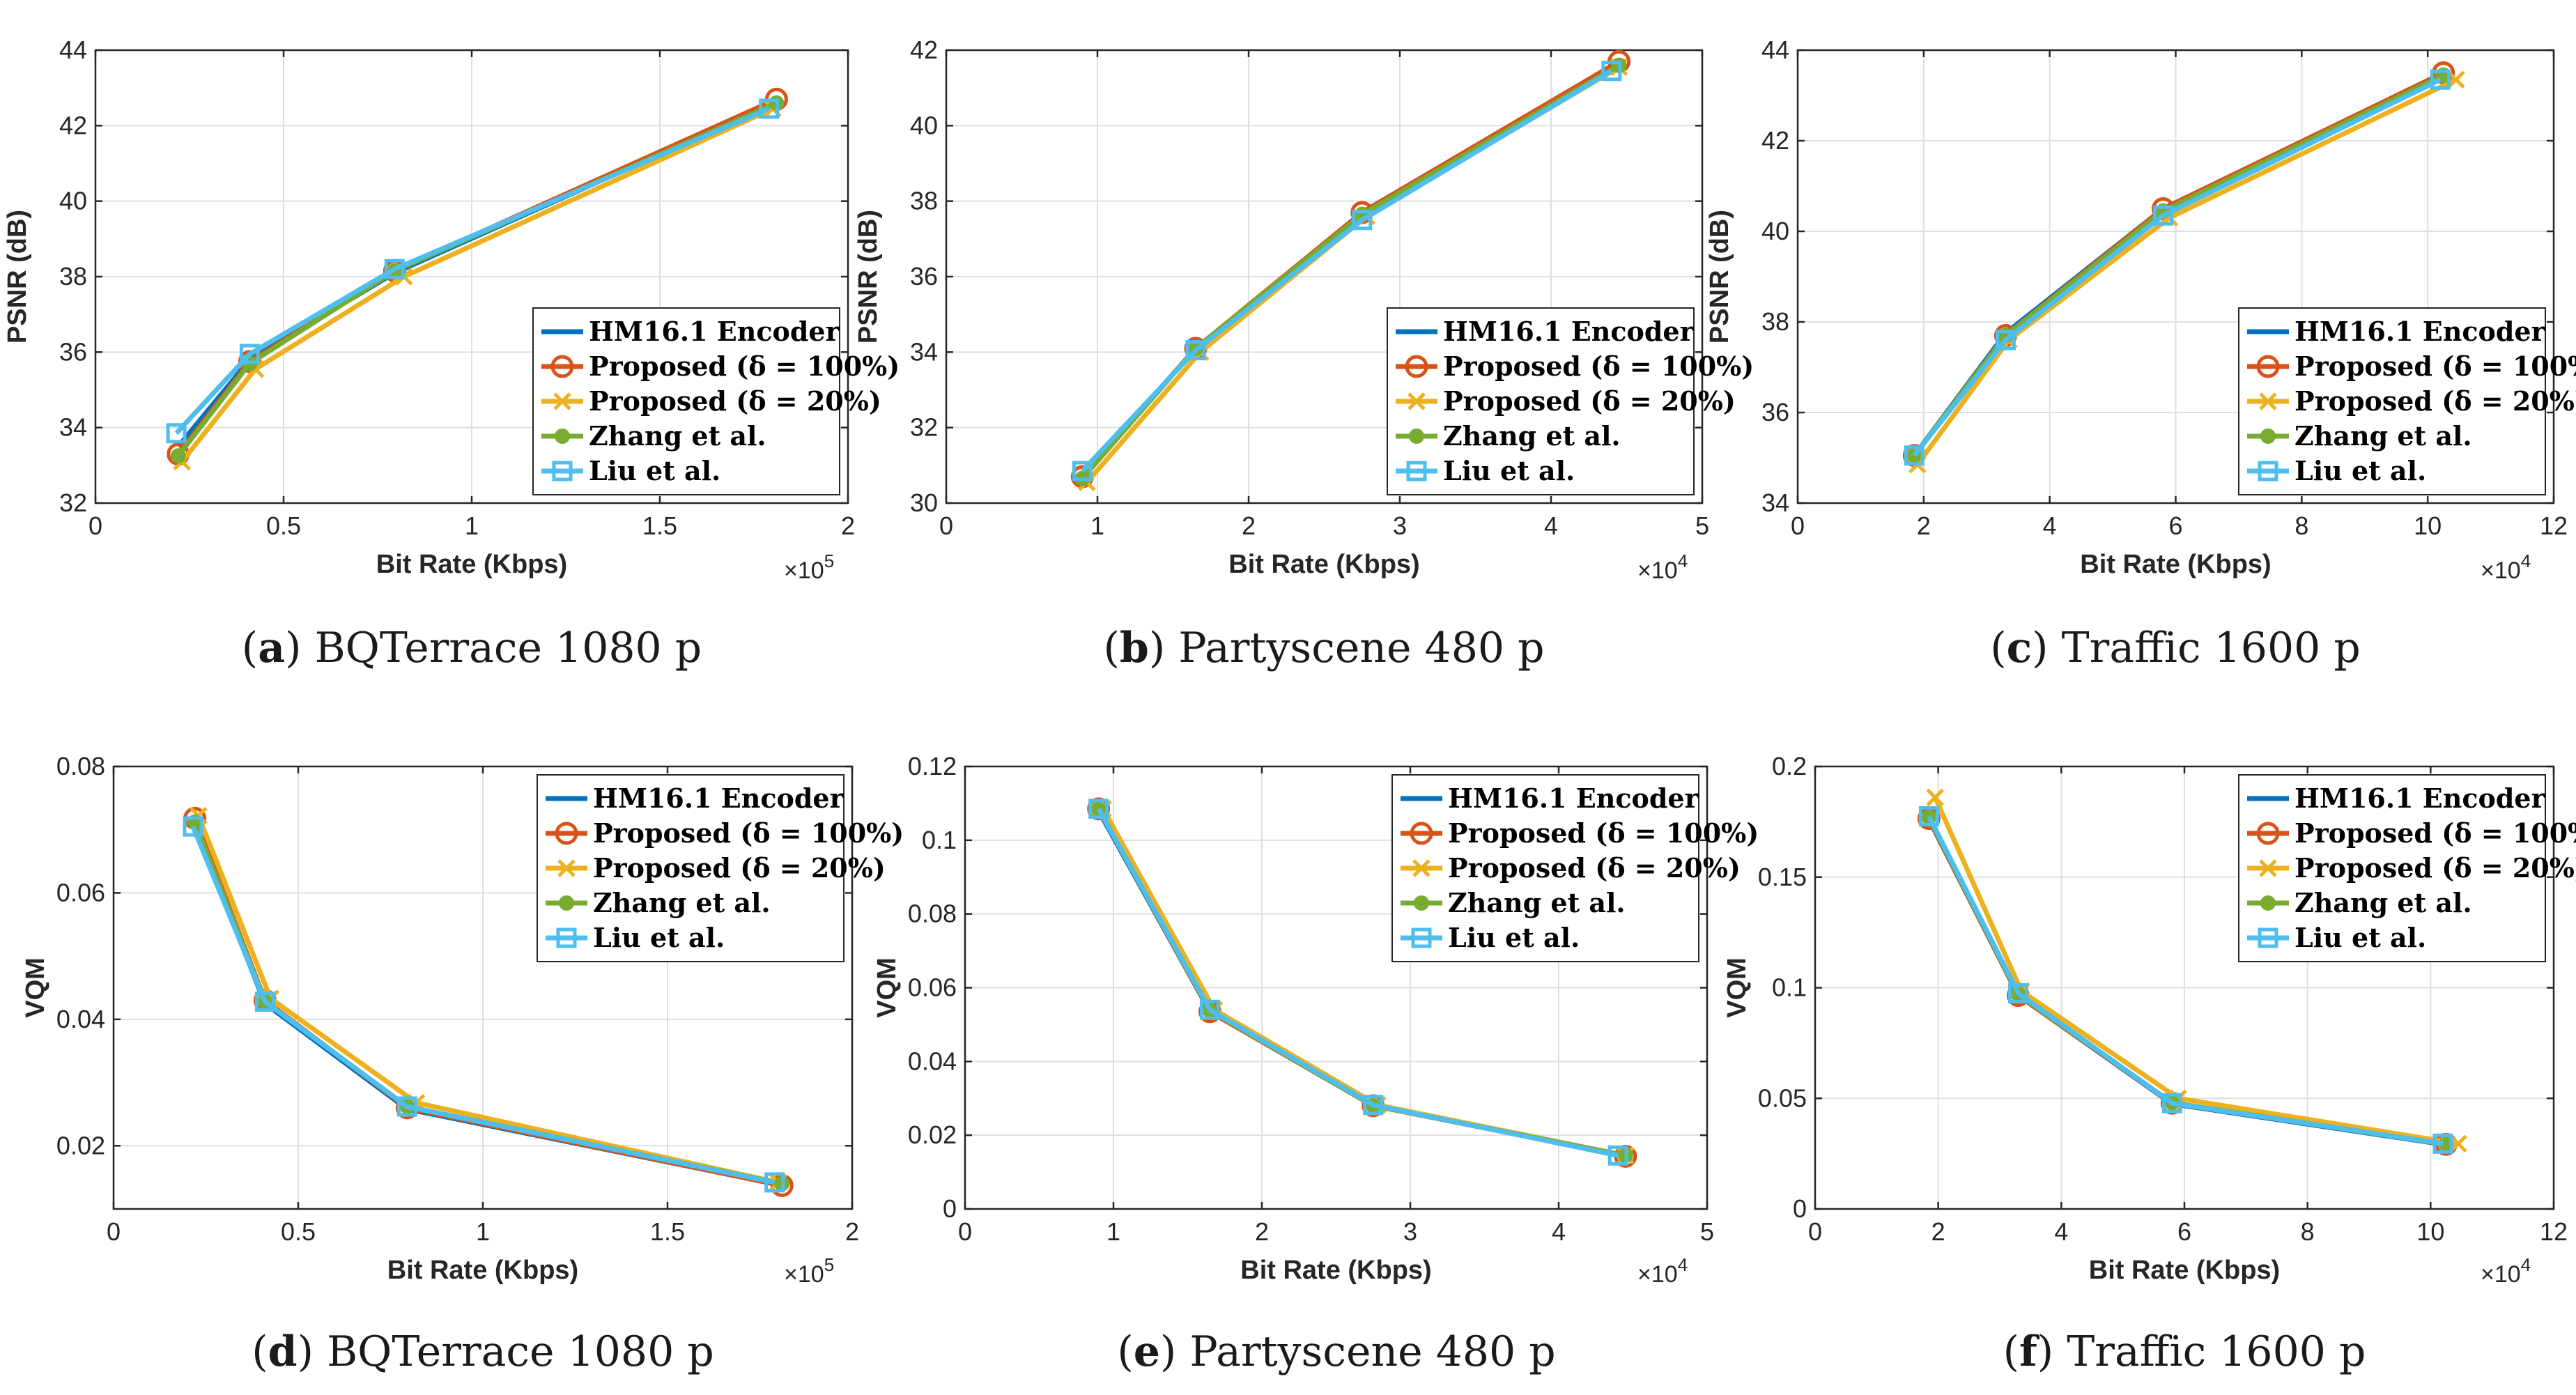 The height and width of the screenshot is (1395, 2576). I want to click on panel-caption: (b) Partyscene 480 p, so click(1323, 648).